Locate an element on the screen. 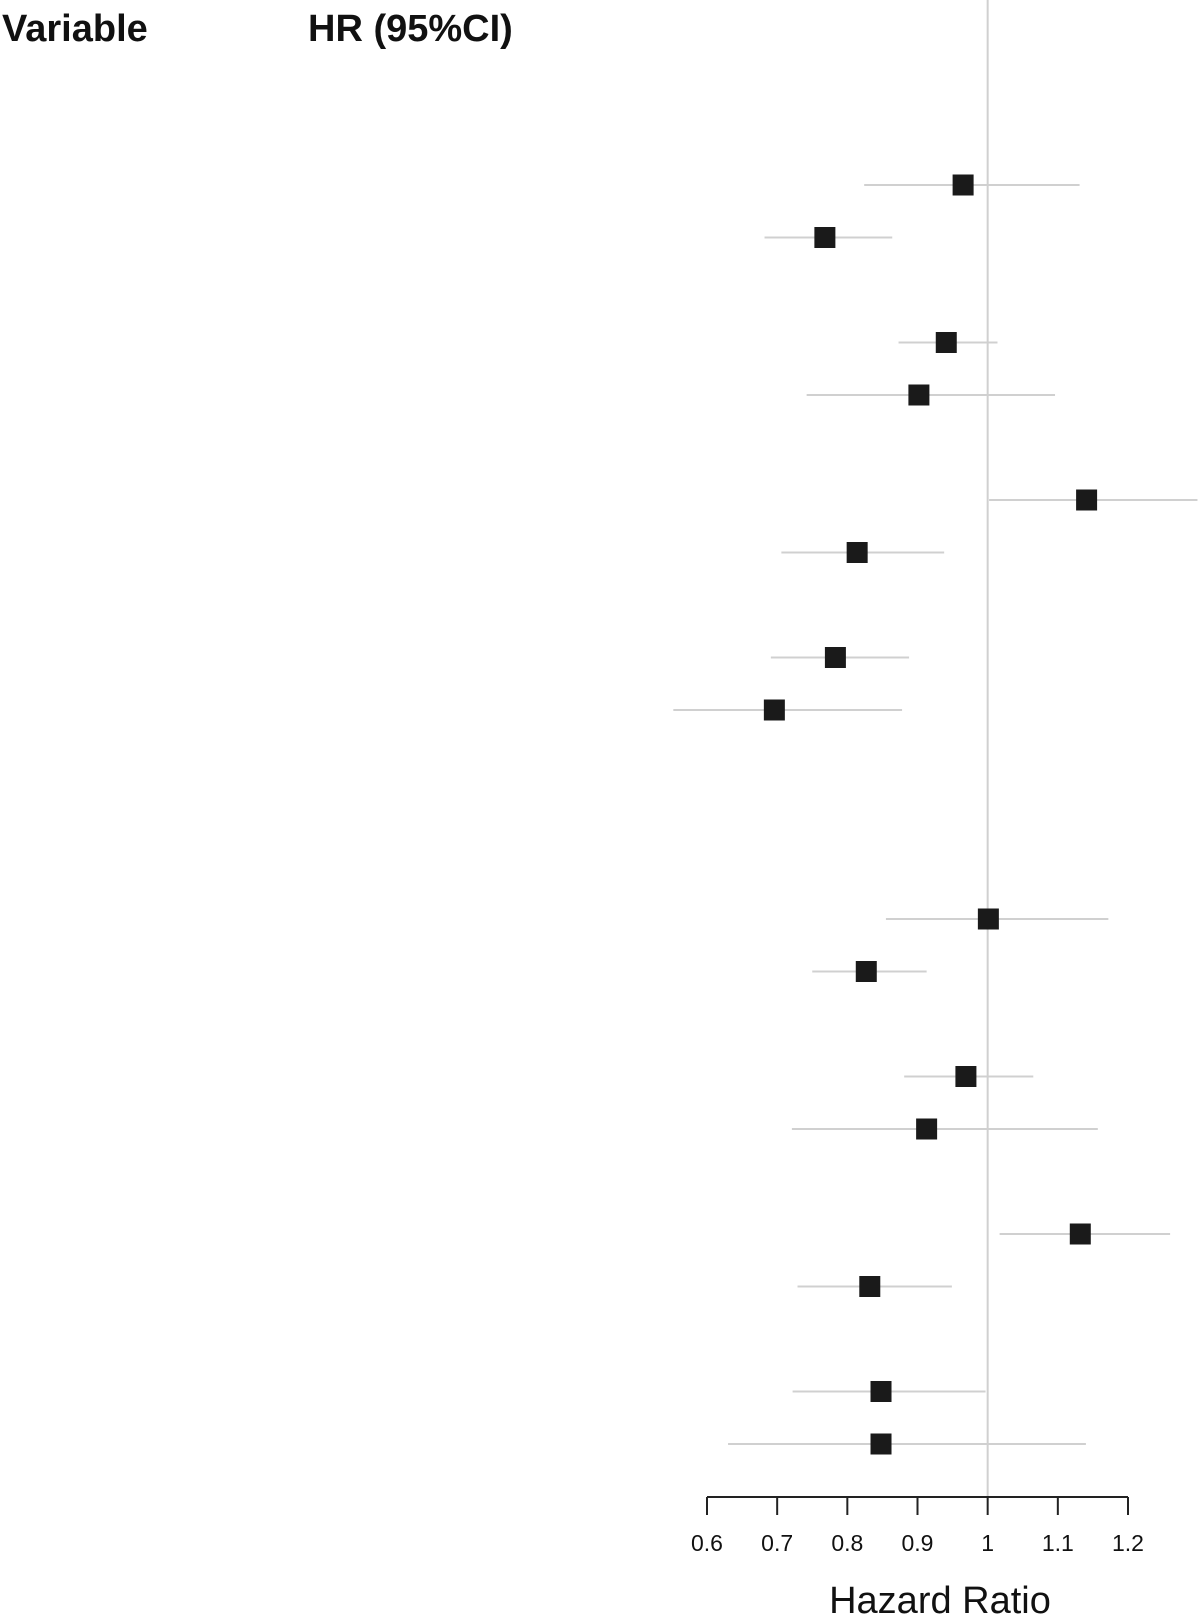 The height and width of the screenshot is (1619, 1200). x-axis-title: Hazard Ratio is located at coordinates (940, 1599).